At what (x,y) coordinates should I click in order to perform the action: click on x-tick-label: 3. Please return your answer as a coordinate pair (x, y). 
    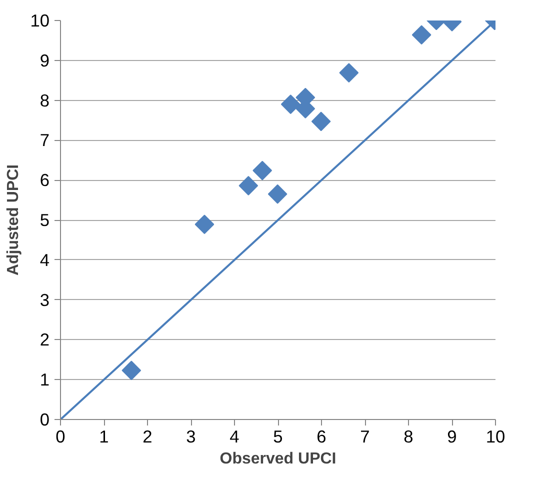
    Looking at the image, I should click on (191, 436).